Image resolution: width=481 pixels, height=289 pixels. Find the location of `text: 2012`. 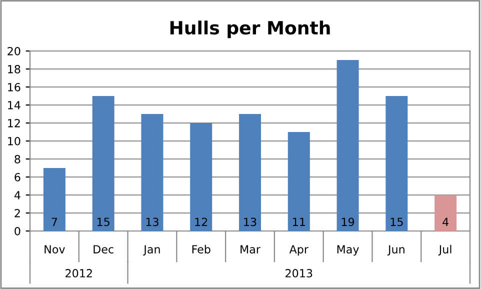

text: 2012 is located at coordinates (79, 273).